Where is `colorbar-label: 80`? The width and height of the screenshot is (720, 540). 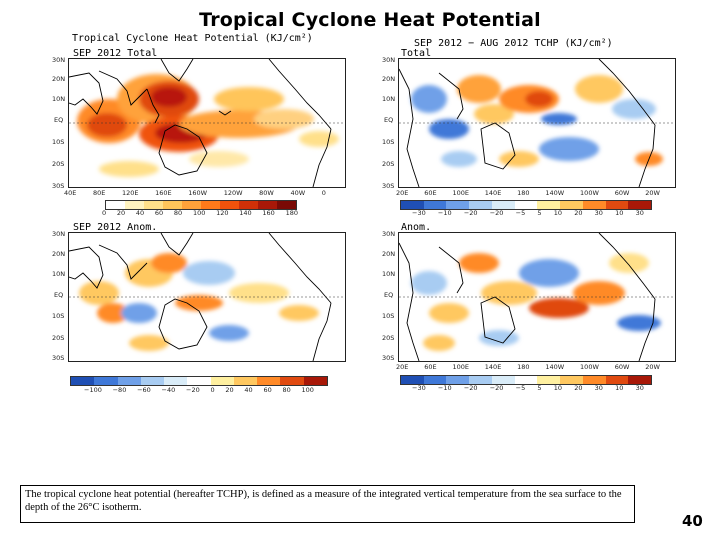
colorbar-label: 80 is located at coordinates (286, 390).